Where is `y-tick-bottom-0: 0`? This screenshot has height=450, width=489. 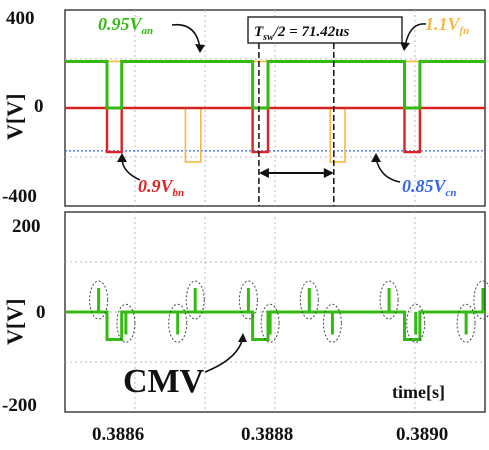 y-tick-bottom-0: 0 is located at coordinates (41, 312).